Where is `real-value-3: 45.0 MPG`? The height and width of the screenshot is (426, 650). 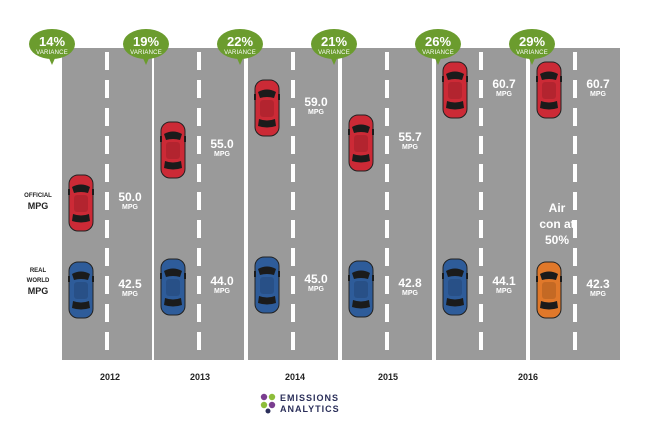
real-value-3: 45.0 MPG is located at coordinates (316, 283).